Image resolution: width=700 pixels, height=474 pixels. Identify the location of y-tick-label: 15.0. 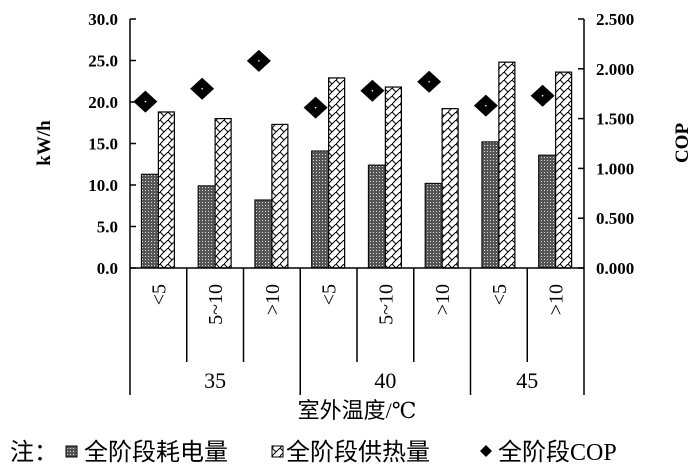
(103, 144).